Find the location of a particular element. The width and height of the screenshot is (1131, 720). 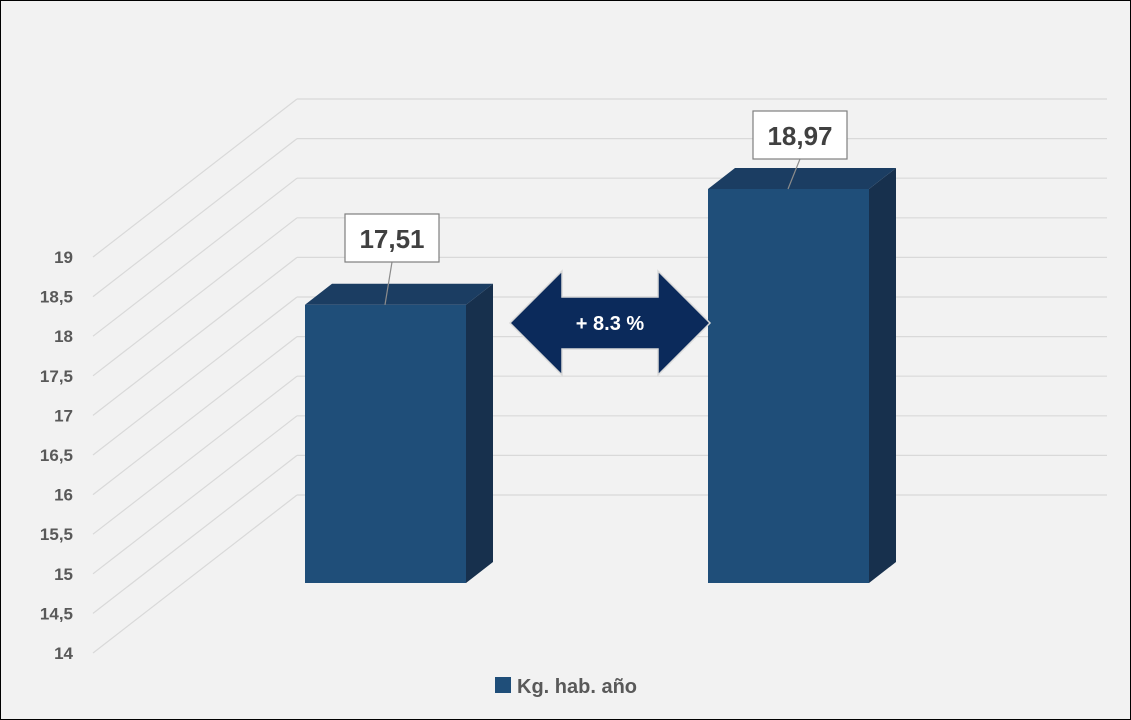

data-label-text: 17,51 is located at coordinates (391, 239).